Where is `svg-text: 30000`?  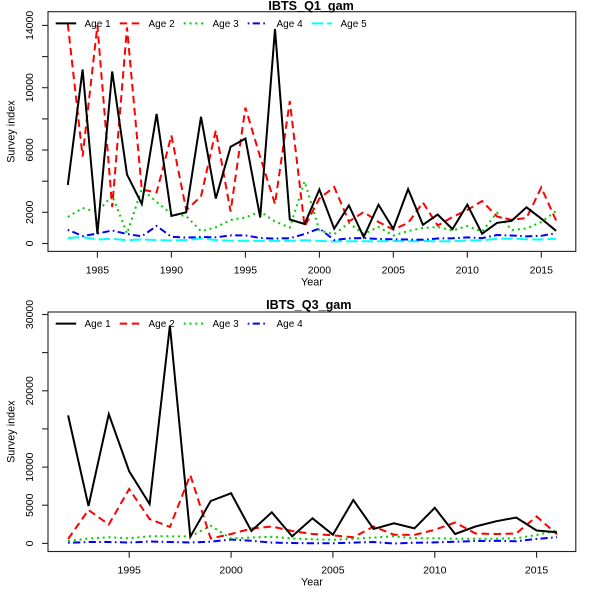 svg-text: 30000 is located at coordinates (30, 314).